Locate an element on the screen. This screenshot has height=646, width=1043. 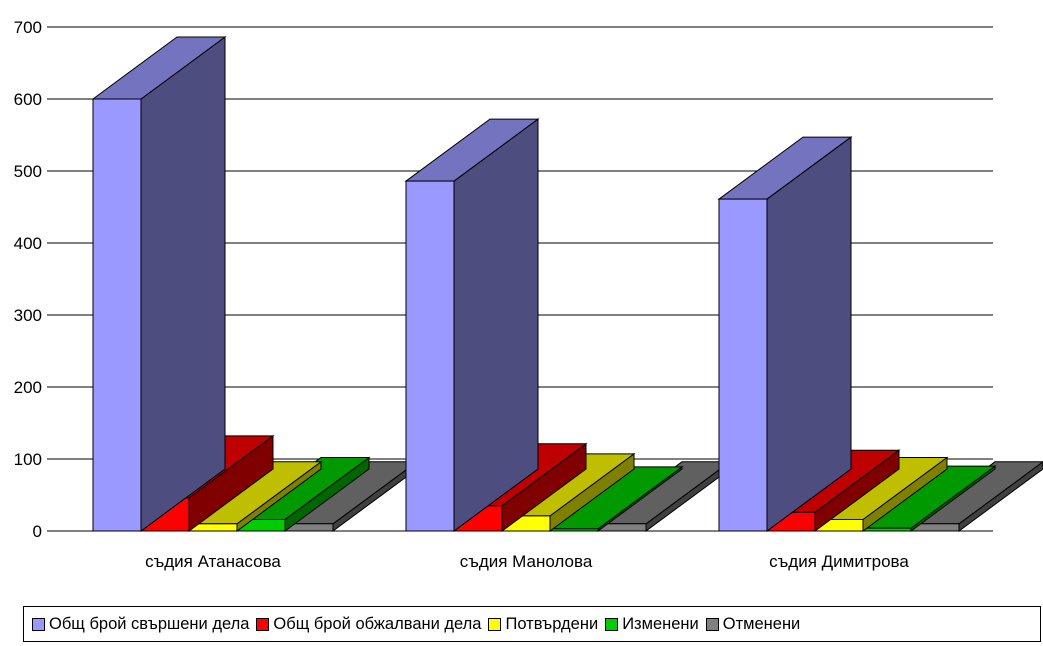
legend-item: Отменени is located at coordinates (753, 624).